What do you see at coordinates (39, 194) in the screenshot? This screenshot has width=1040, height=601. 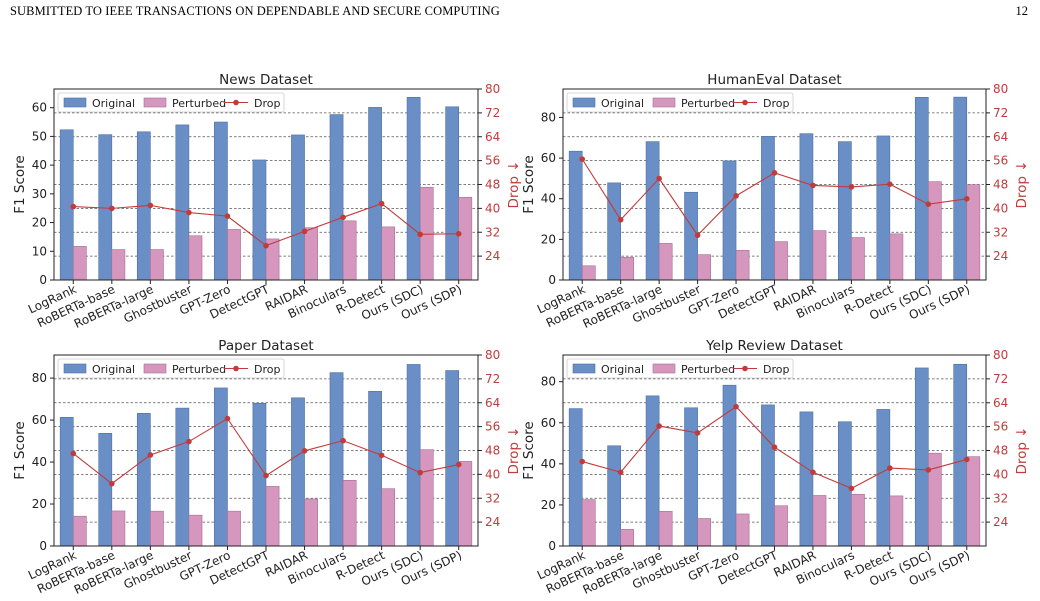 I see `y-tick-label: 30` at bounding box center [39, 194].